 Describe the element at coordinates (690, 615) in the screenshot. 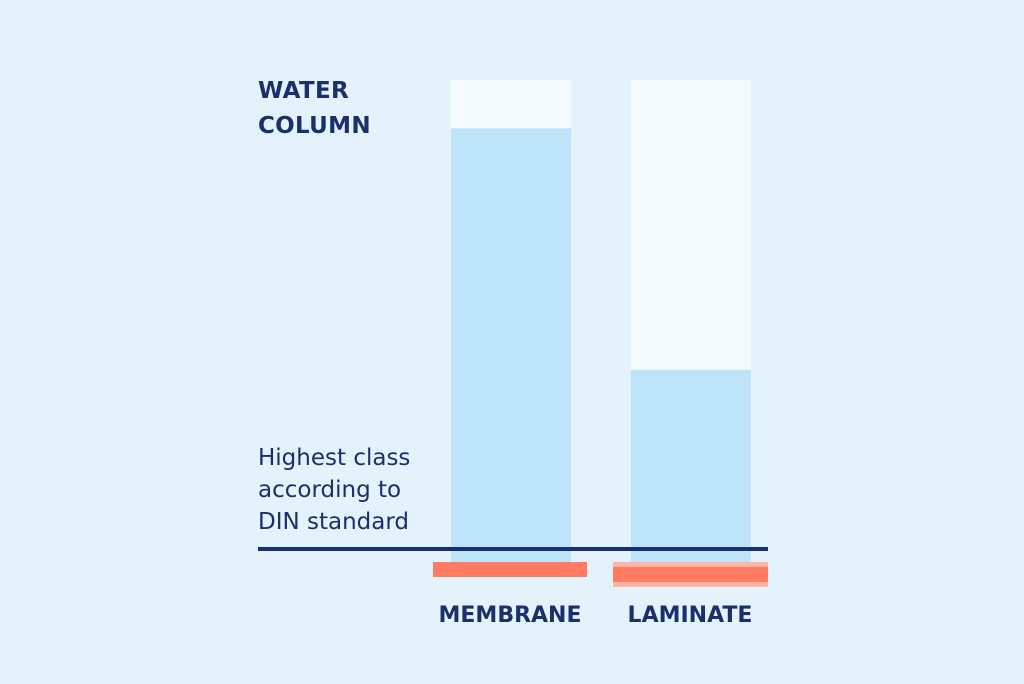

I see `category-label-laminate: LAMINATE` at that location.